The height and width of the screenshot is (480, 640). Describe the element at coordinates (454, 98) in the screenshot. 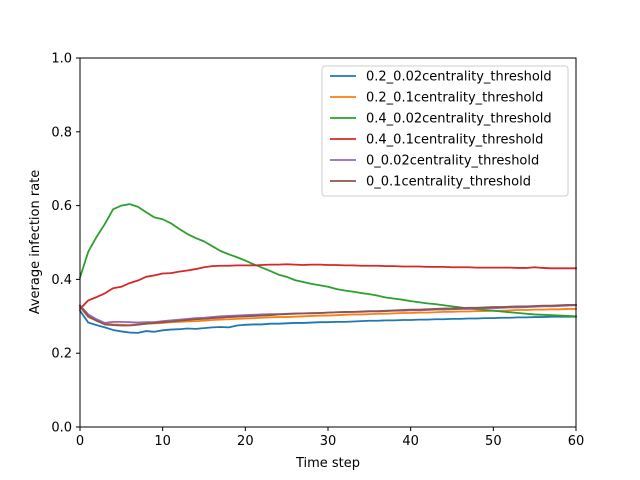

I see `legend-entry-label: 0.2_0.1centrality_threshold` at that location.